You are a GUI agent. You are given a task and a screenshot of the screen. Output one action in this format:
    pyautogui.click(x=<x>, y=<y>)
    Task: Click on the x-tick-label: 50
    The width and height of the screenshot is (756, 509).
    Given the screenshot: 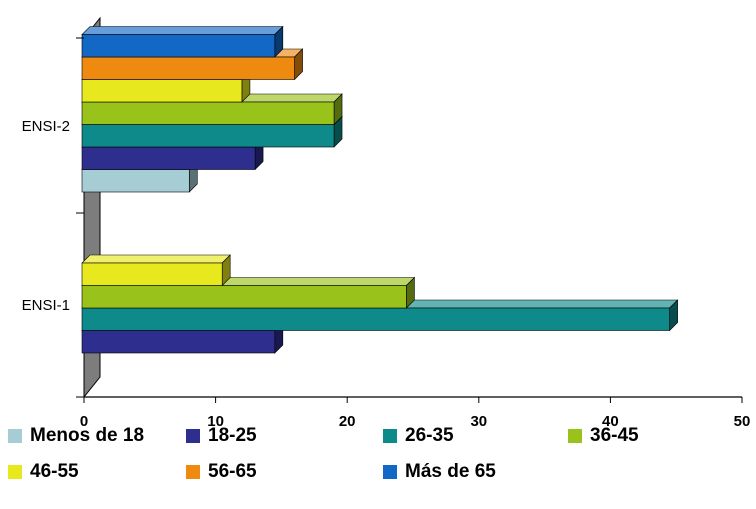 What is the action you would take?
    pyautogui.click(x=742, y=421)
    